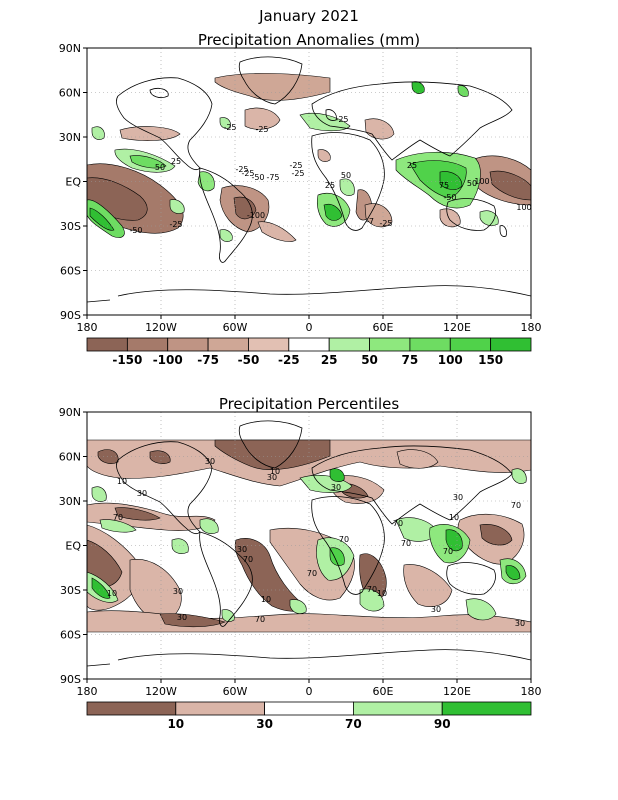 This screenshot has width=618, height=800. I want to click on percentile-wet-regions, so click(307, 545).